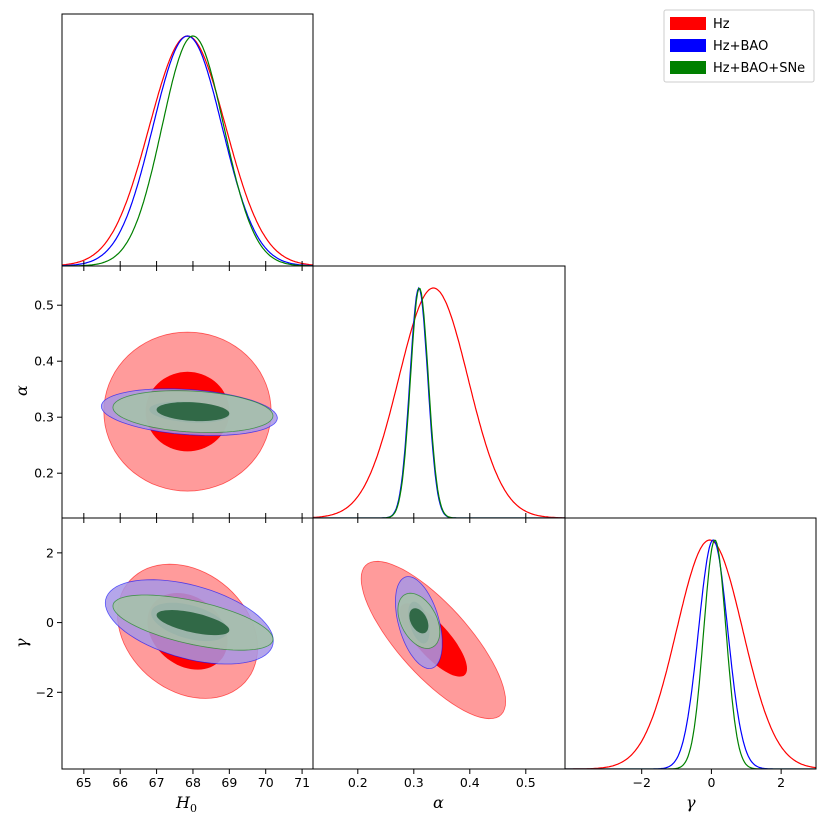 Image resolution: width=830 pixels, height=830 pixels. I want to click on x-tick-label-alpha-3: 0.5, so click(526, 782).